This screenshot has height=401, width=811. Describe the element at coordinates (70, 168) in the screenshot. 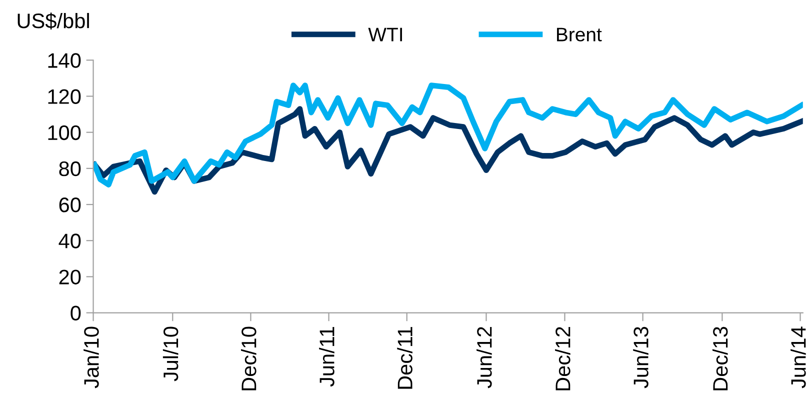

I see `y-tick-label: 80` at that location.